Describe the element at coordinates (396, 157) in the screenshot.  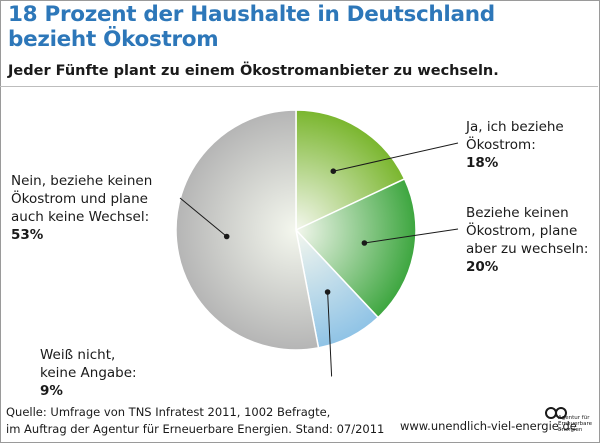
I see `pie-slice-ja-leader` at that location.